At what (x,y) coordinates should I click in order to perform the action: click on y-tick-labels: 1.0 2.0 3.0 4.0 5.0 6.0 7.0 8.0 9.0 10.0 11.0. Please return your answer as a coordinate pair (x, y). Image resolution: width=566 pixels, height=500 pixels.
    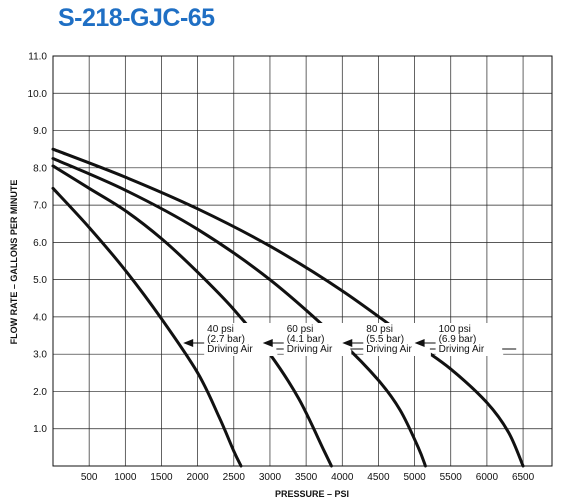
    Looking at the image, I should click on (38, 244).